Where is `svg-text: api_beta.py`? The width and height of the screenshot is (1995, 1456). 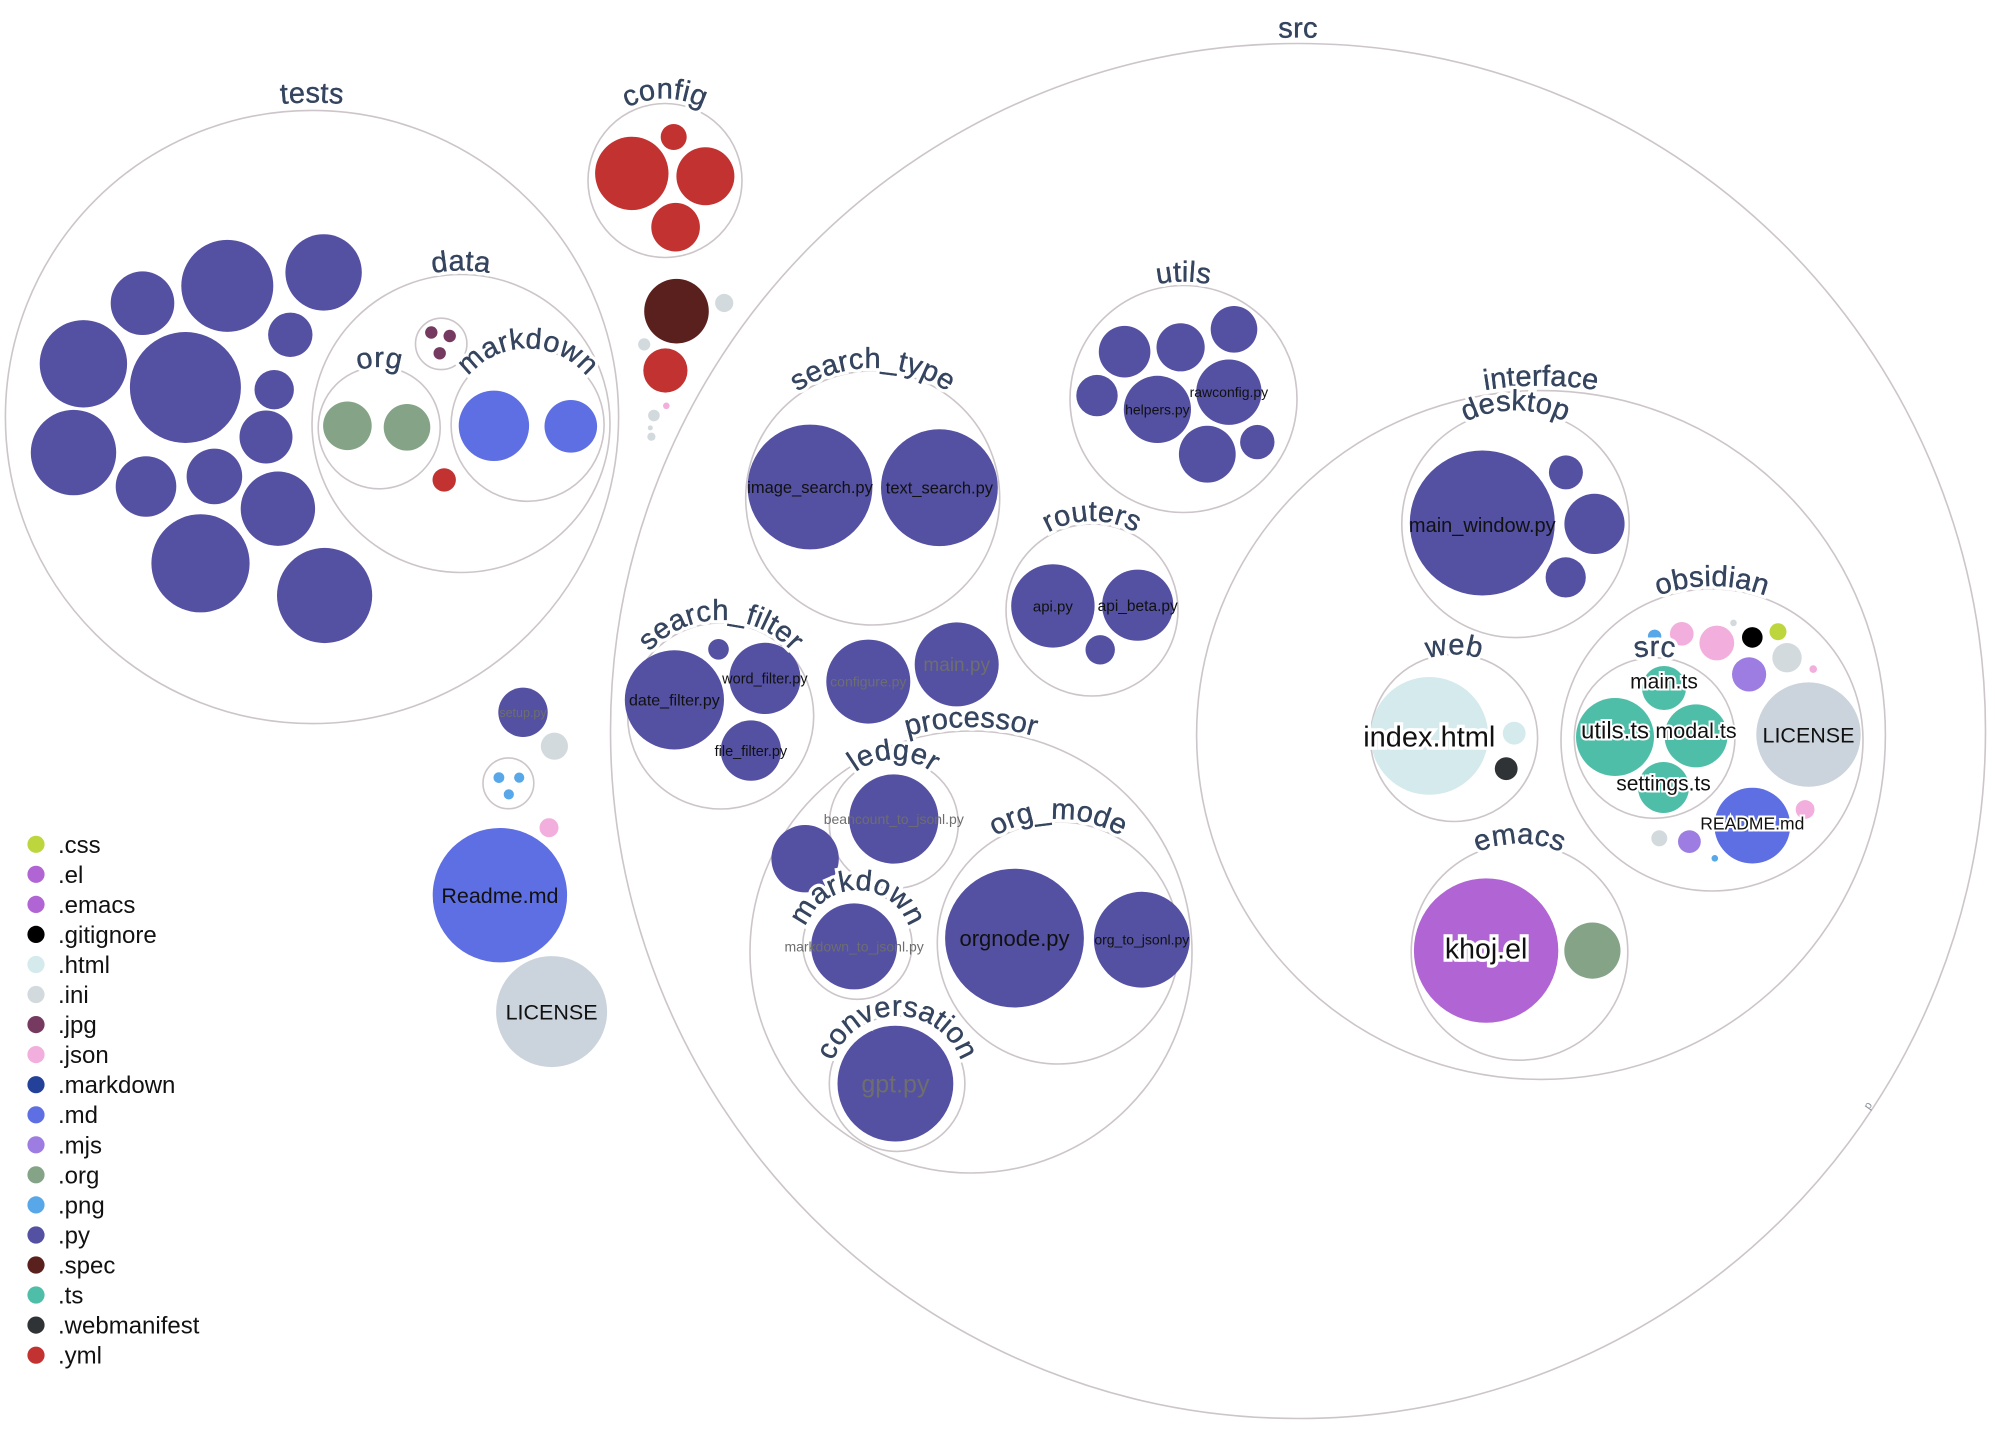
svg-text: api_beta.py is located at coordinates (1138, 606).